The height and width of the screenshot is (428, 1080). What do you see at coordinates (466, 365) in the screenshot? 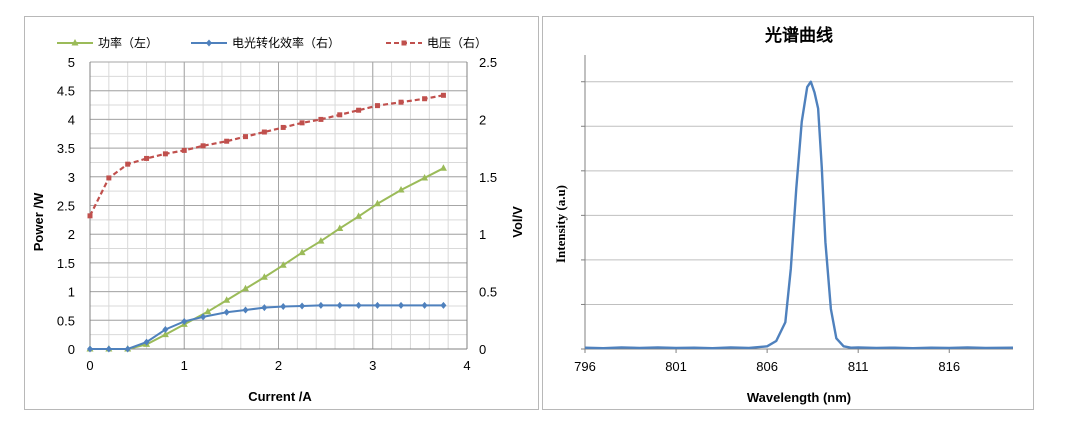
I see `x-tick-label: 4` at bounding box center [466, 365].